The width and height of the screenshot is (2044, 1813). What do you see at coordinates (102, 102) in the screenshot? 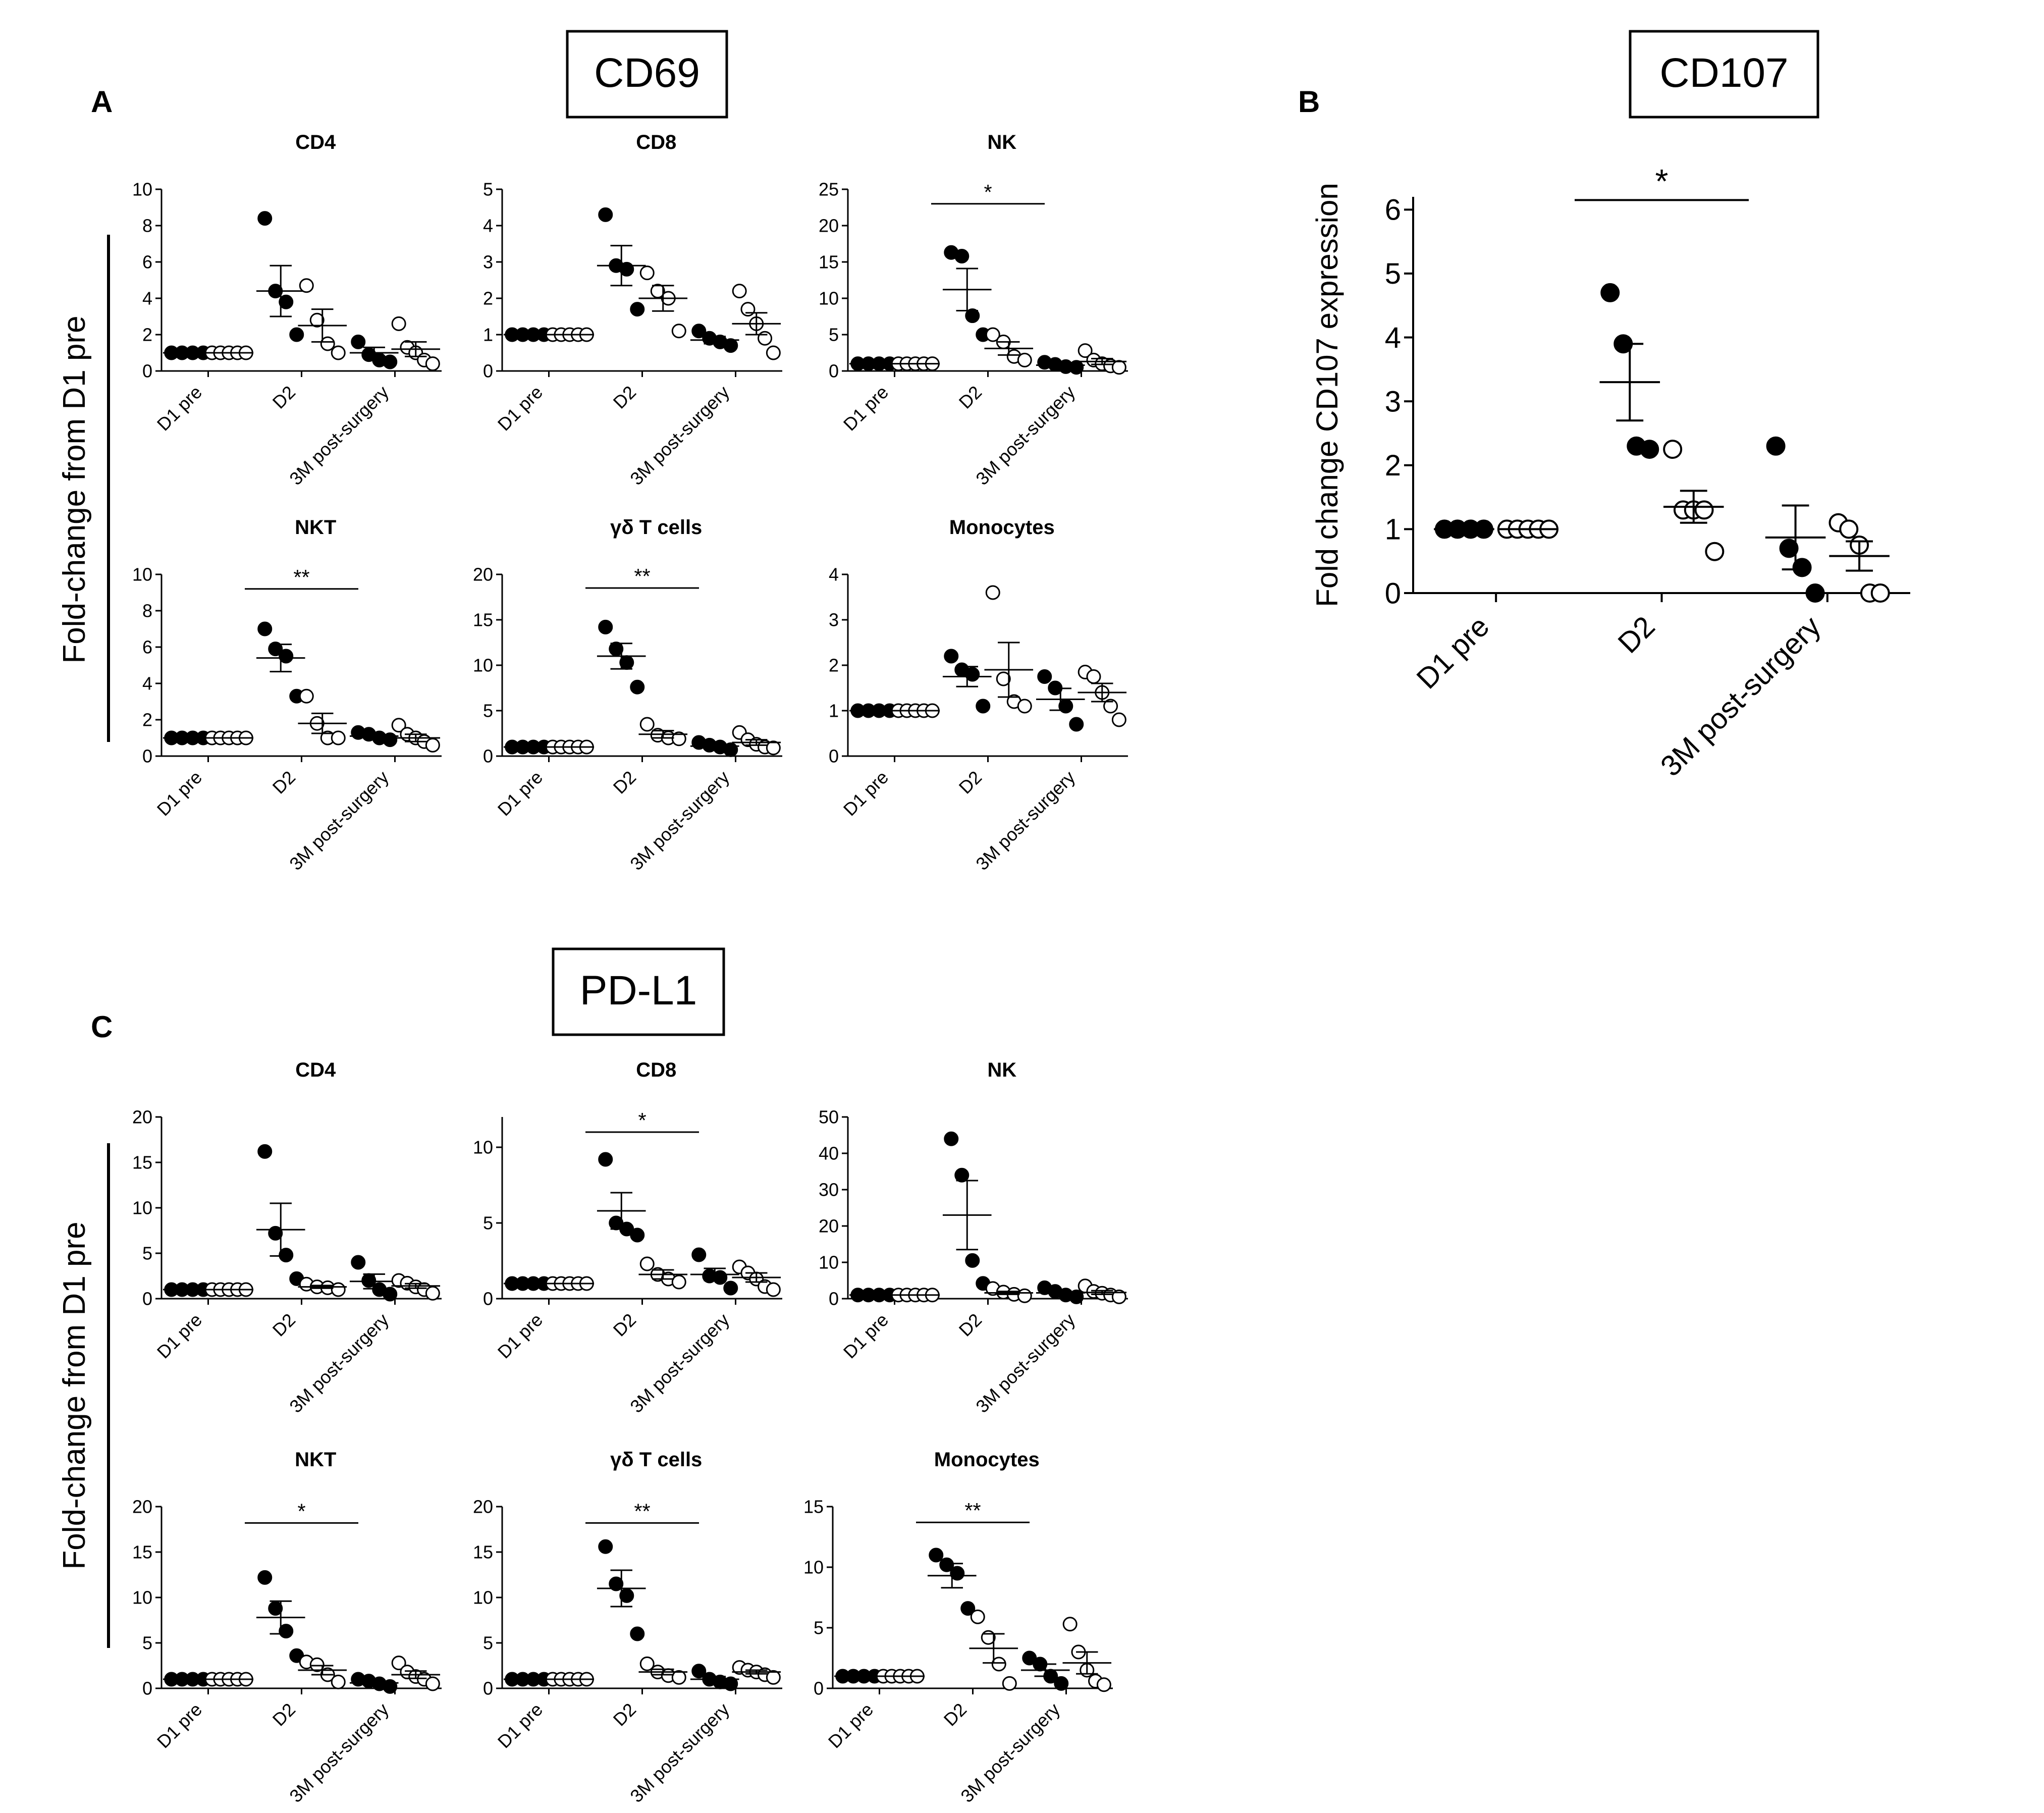
I see `panel-letter-a: A` at bounding box center [102, 102].